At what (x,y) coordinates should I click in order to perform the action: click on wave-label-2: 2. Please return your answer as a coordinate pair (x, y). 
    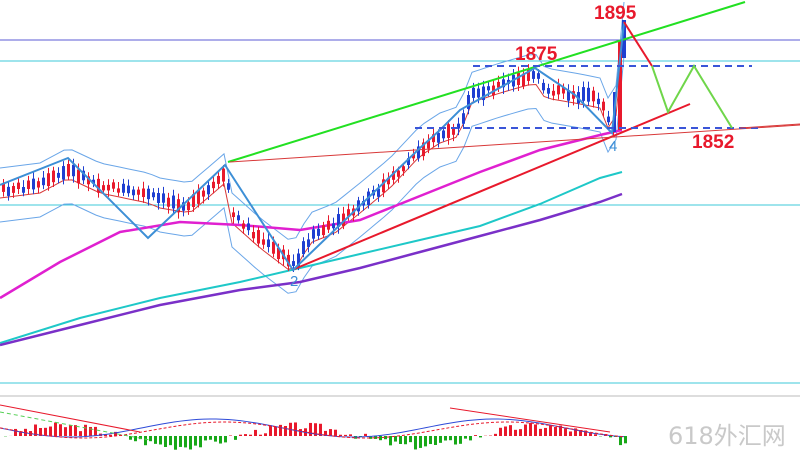
    Looking at the image, I should click on (294, 281).